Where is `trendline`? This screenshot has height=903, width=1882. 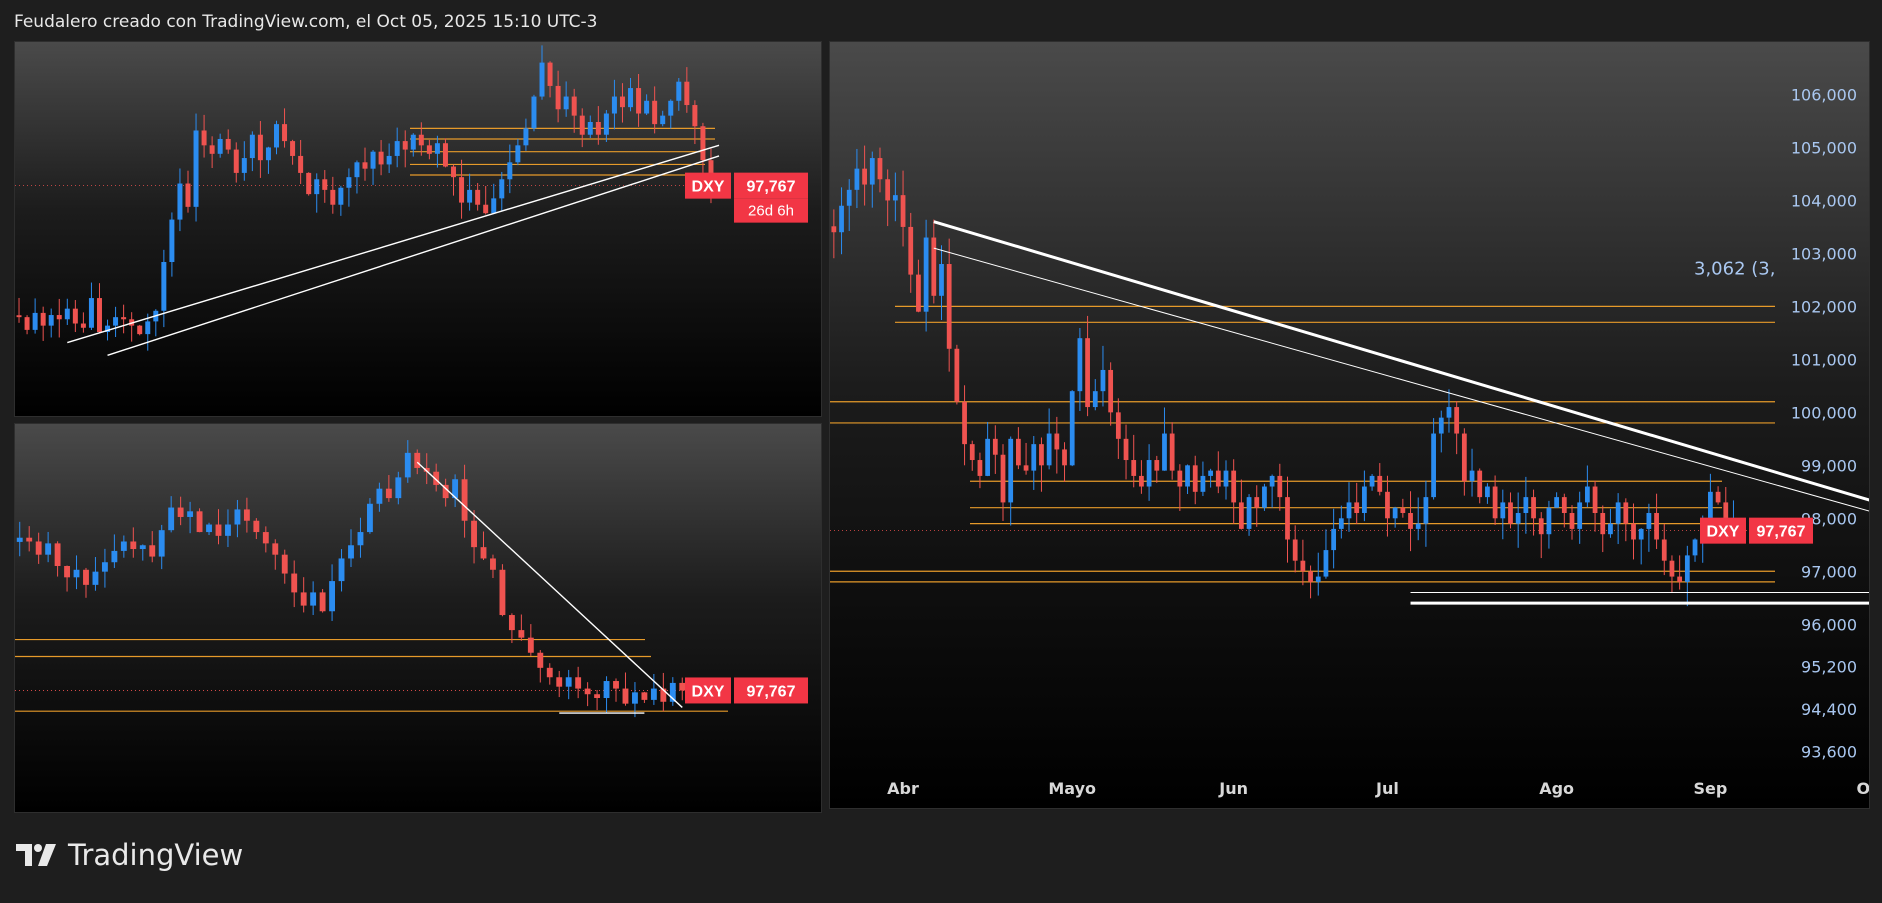 trendline is located at coordinates (393, 244).